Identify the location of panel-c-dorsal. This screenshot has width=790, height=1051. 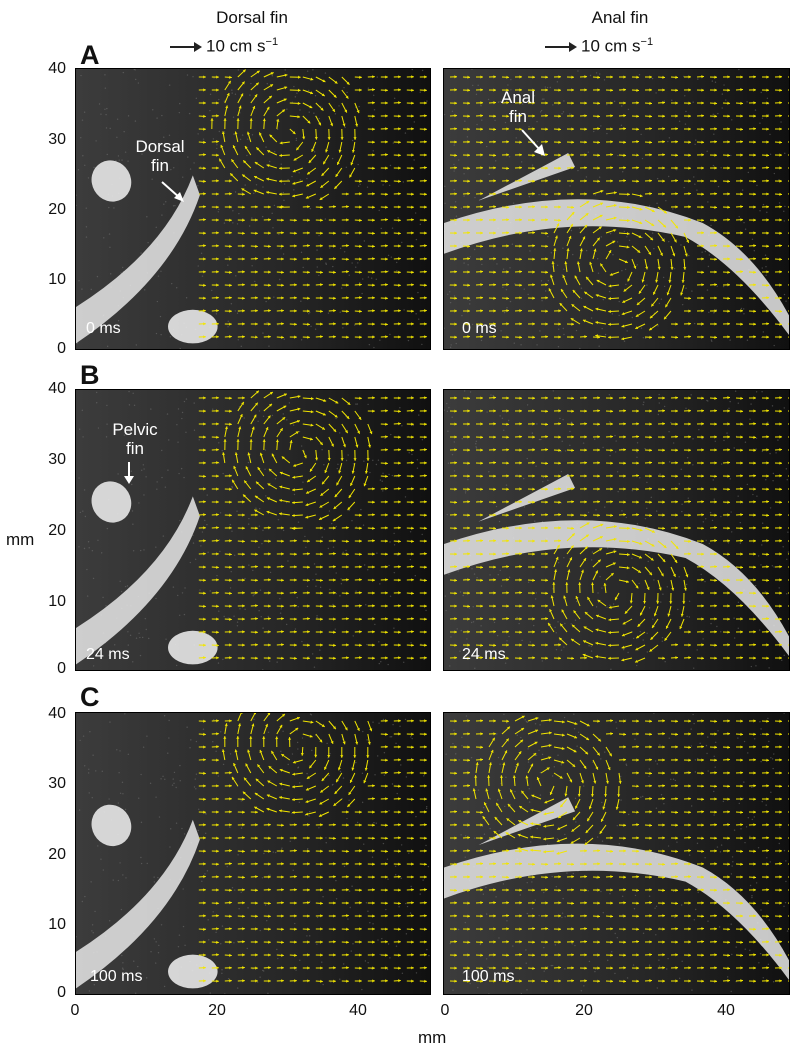
(253, 853).